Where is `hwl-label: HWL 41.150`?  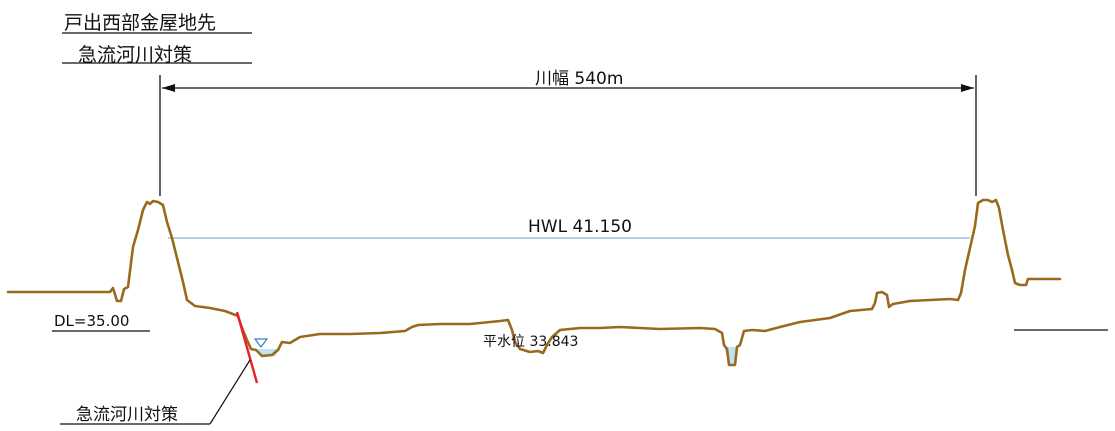 hwl-label: HWL 41.150 is located at coordinates (580, 227).